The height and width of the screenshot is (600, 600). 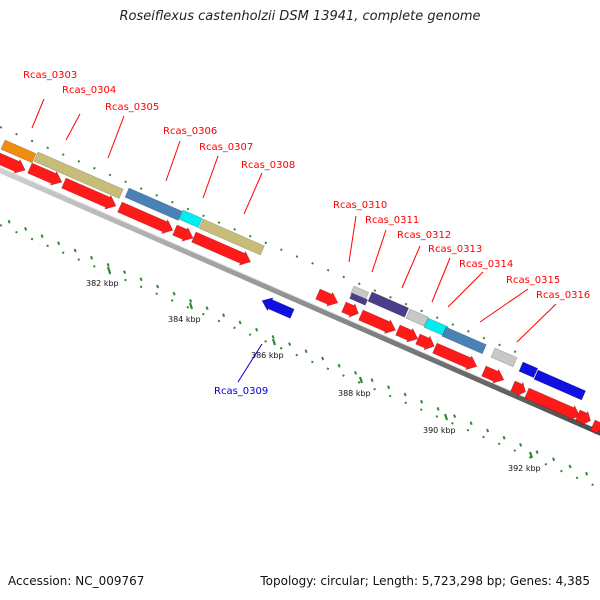 I want to click on accession-text: Accession: NC_009767, so click(x=76, y=581).